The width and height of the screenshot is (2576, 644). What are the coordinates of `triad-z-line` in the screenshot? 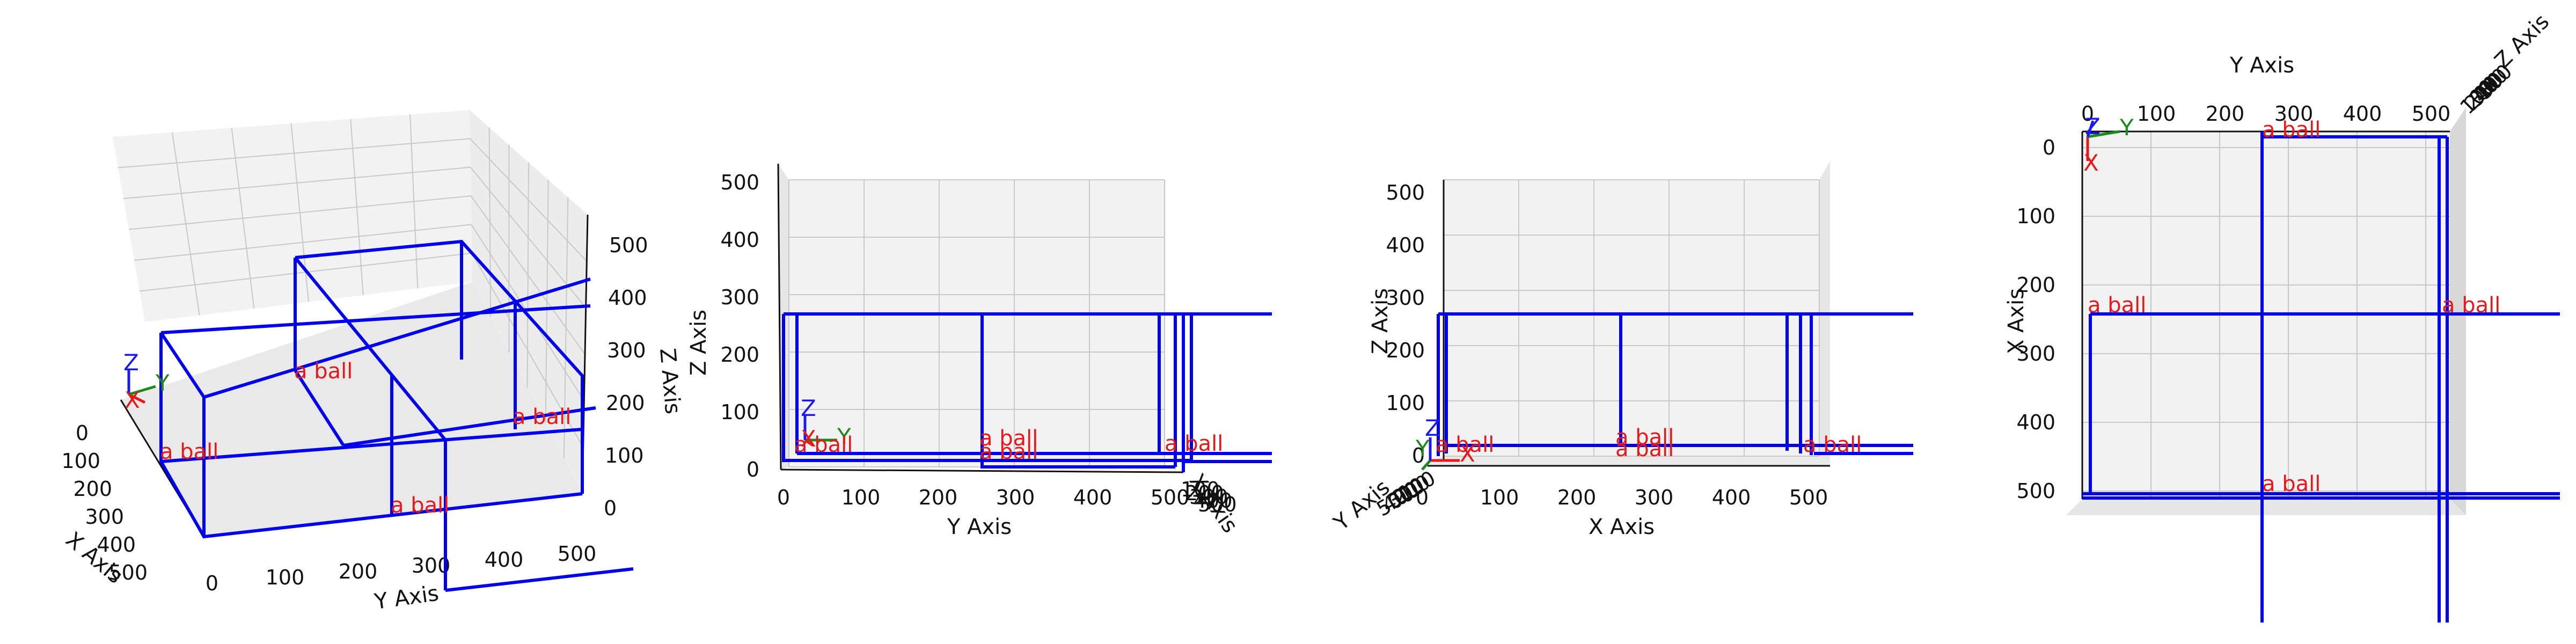 It's located at (2090, 128).